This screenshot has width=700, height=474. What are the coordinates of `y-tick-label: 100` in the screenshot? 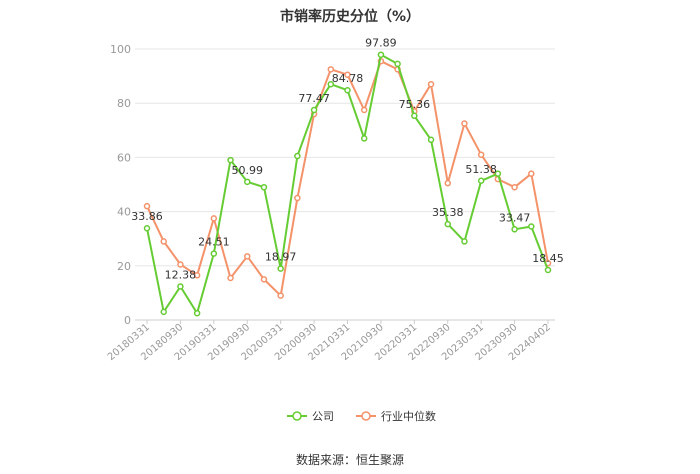 It's located at (120, 49).